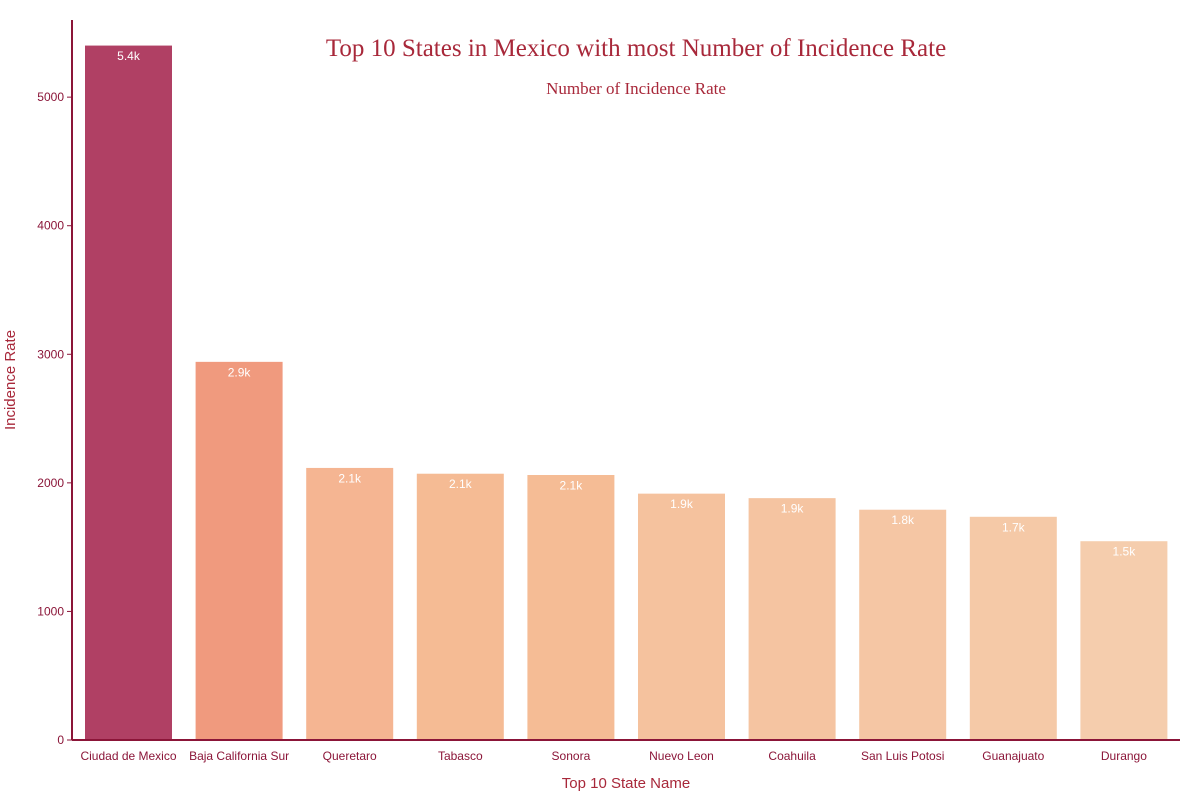 This screenshot has height=805, width=1200. Describe the element at coordinates (50, 354) in the screenshot. I see `y-tick-label: 3000` at that location.